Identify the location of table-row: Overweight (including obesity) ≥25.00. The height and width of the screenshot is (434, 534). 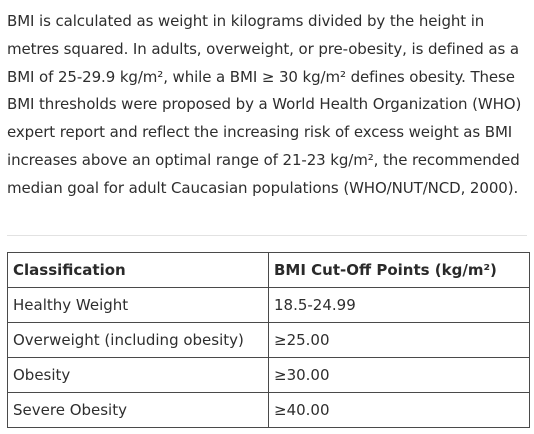
(268, 339).